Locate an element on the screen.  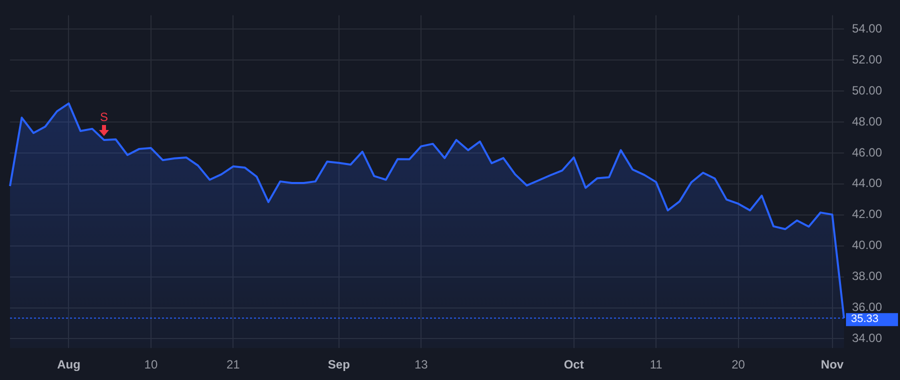
y-tick-label: 48.00 is located at coordinates (867, 121).